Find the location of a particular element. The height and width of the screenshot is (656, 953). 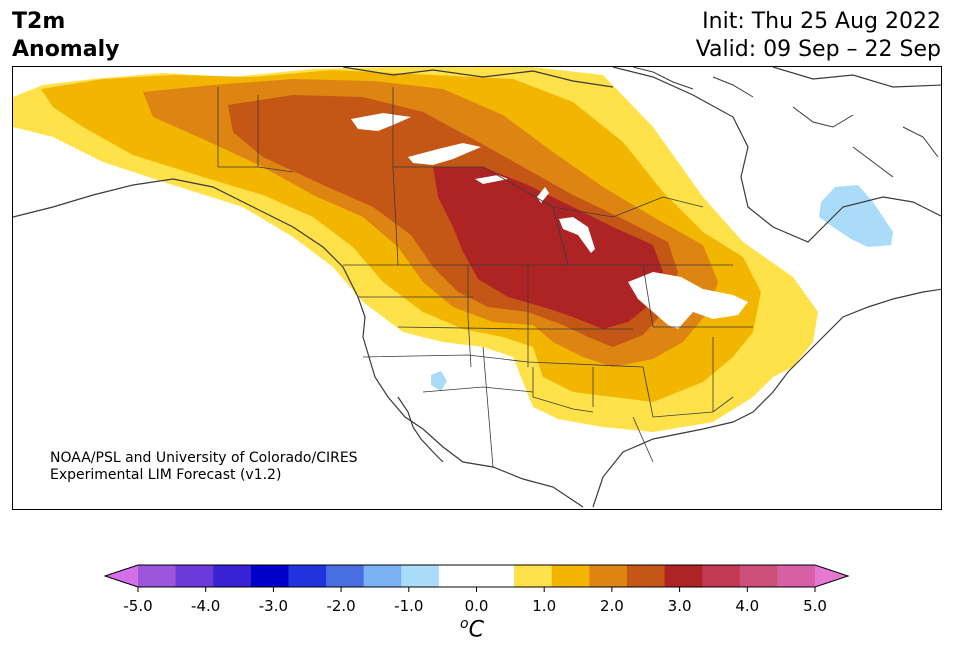

colorbar-tick-label: 3.0 is located at coordinates (680, 606).